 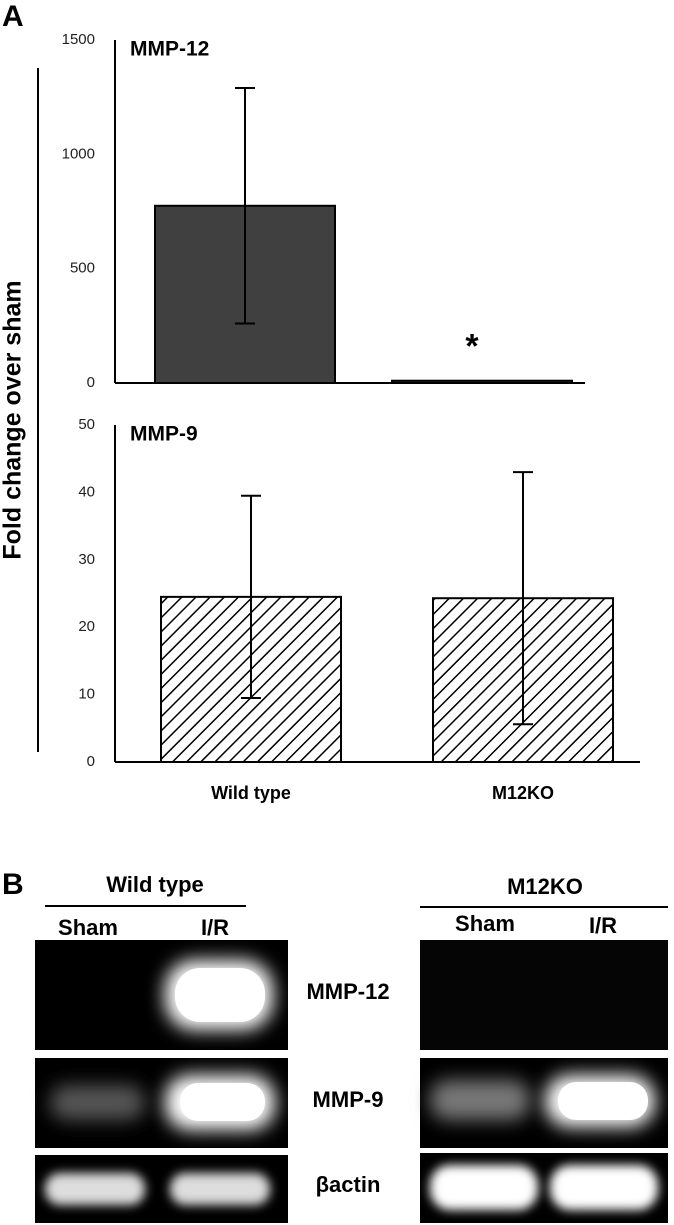 I want to click on row-label: MMP-12, so click(x=347, y=991).